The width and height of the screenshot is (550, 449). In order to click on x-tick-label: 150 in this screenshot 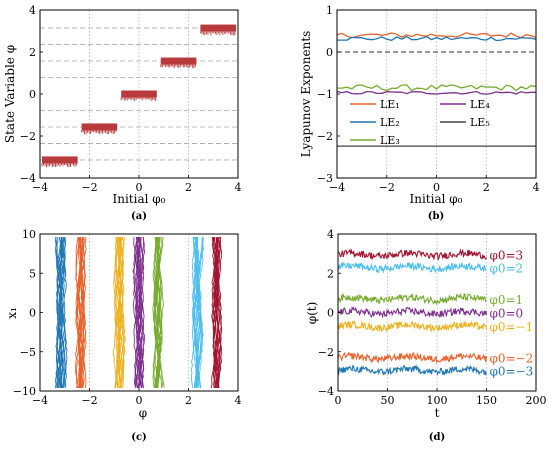, I will do `click(486, 400)`.